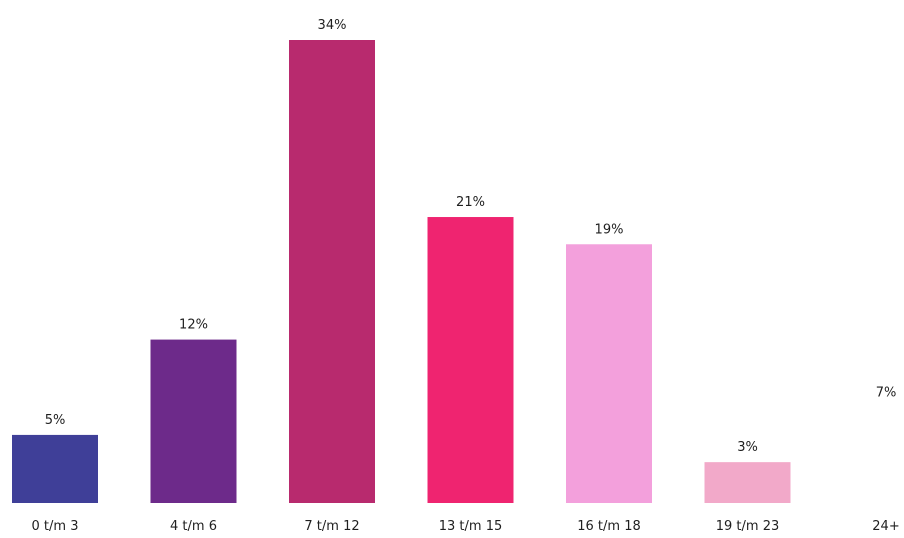 The height and width of the screenshot is (538, 904). What do you see at coordinates (747, 447) in the screenshot?
I see `value-label-6: 3%` at bounding box center [747, 447].